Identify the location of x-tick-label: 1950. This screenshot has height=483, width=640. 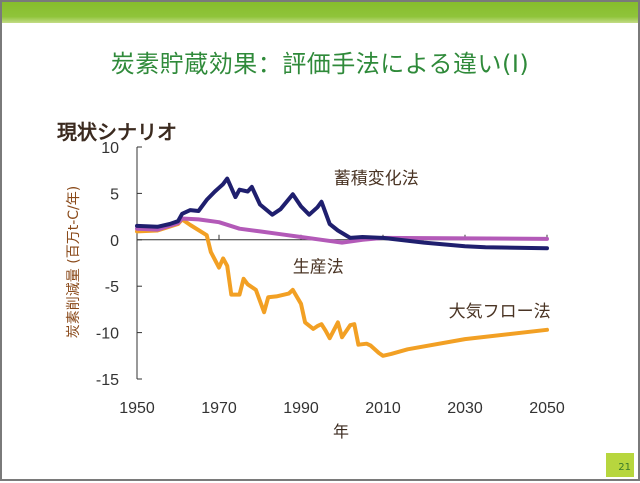
(137, 408).